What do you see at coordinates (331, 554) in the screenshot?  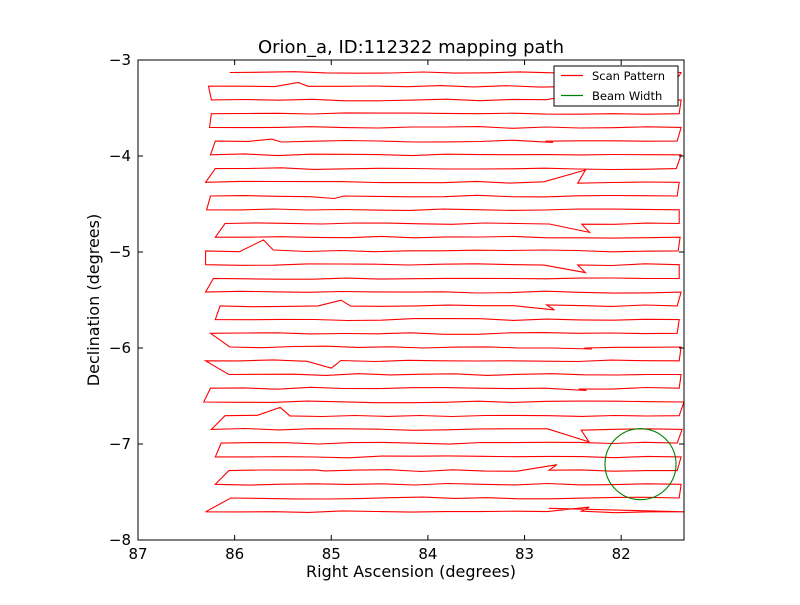 I see `x-tick-label: 85` at bounding box center [331, 554].